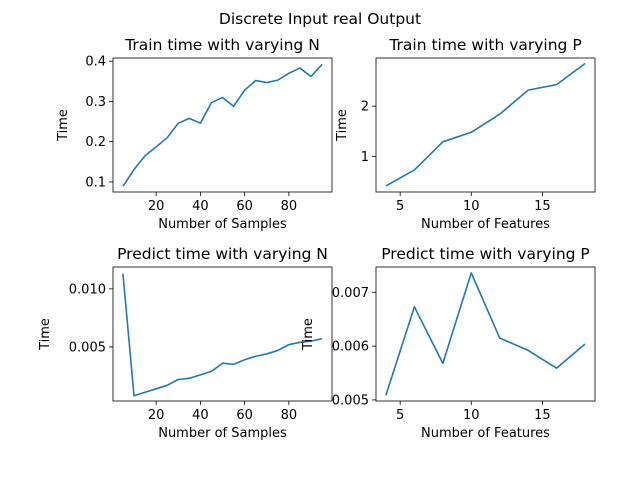 The height and width of the screenshot is (480, 640). Describe the element at coordinates (365, 107) in the screenshot. I see `y-tick-label: 2` at that location.